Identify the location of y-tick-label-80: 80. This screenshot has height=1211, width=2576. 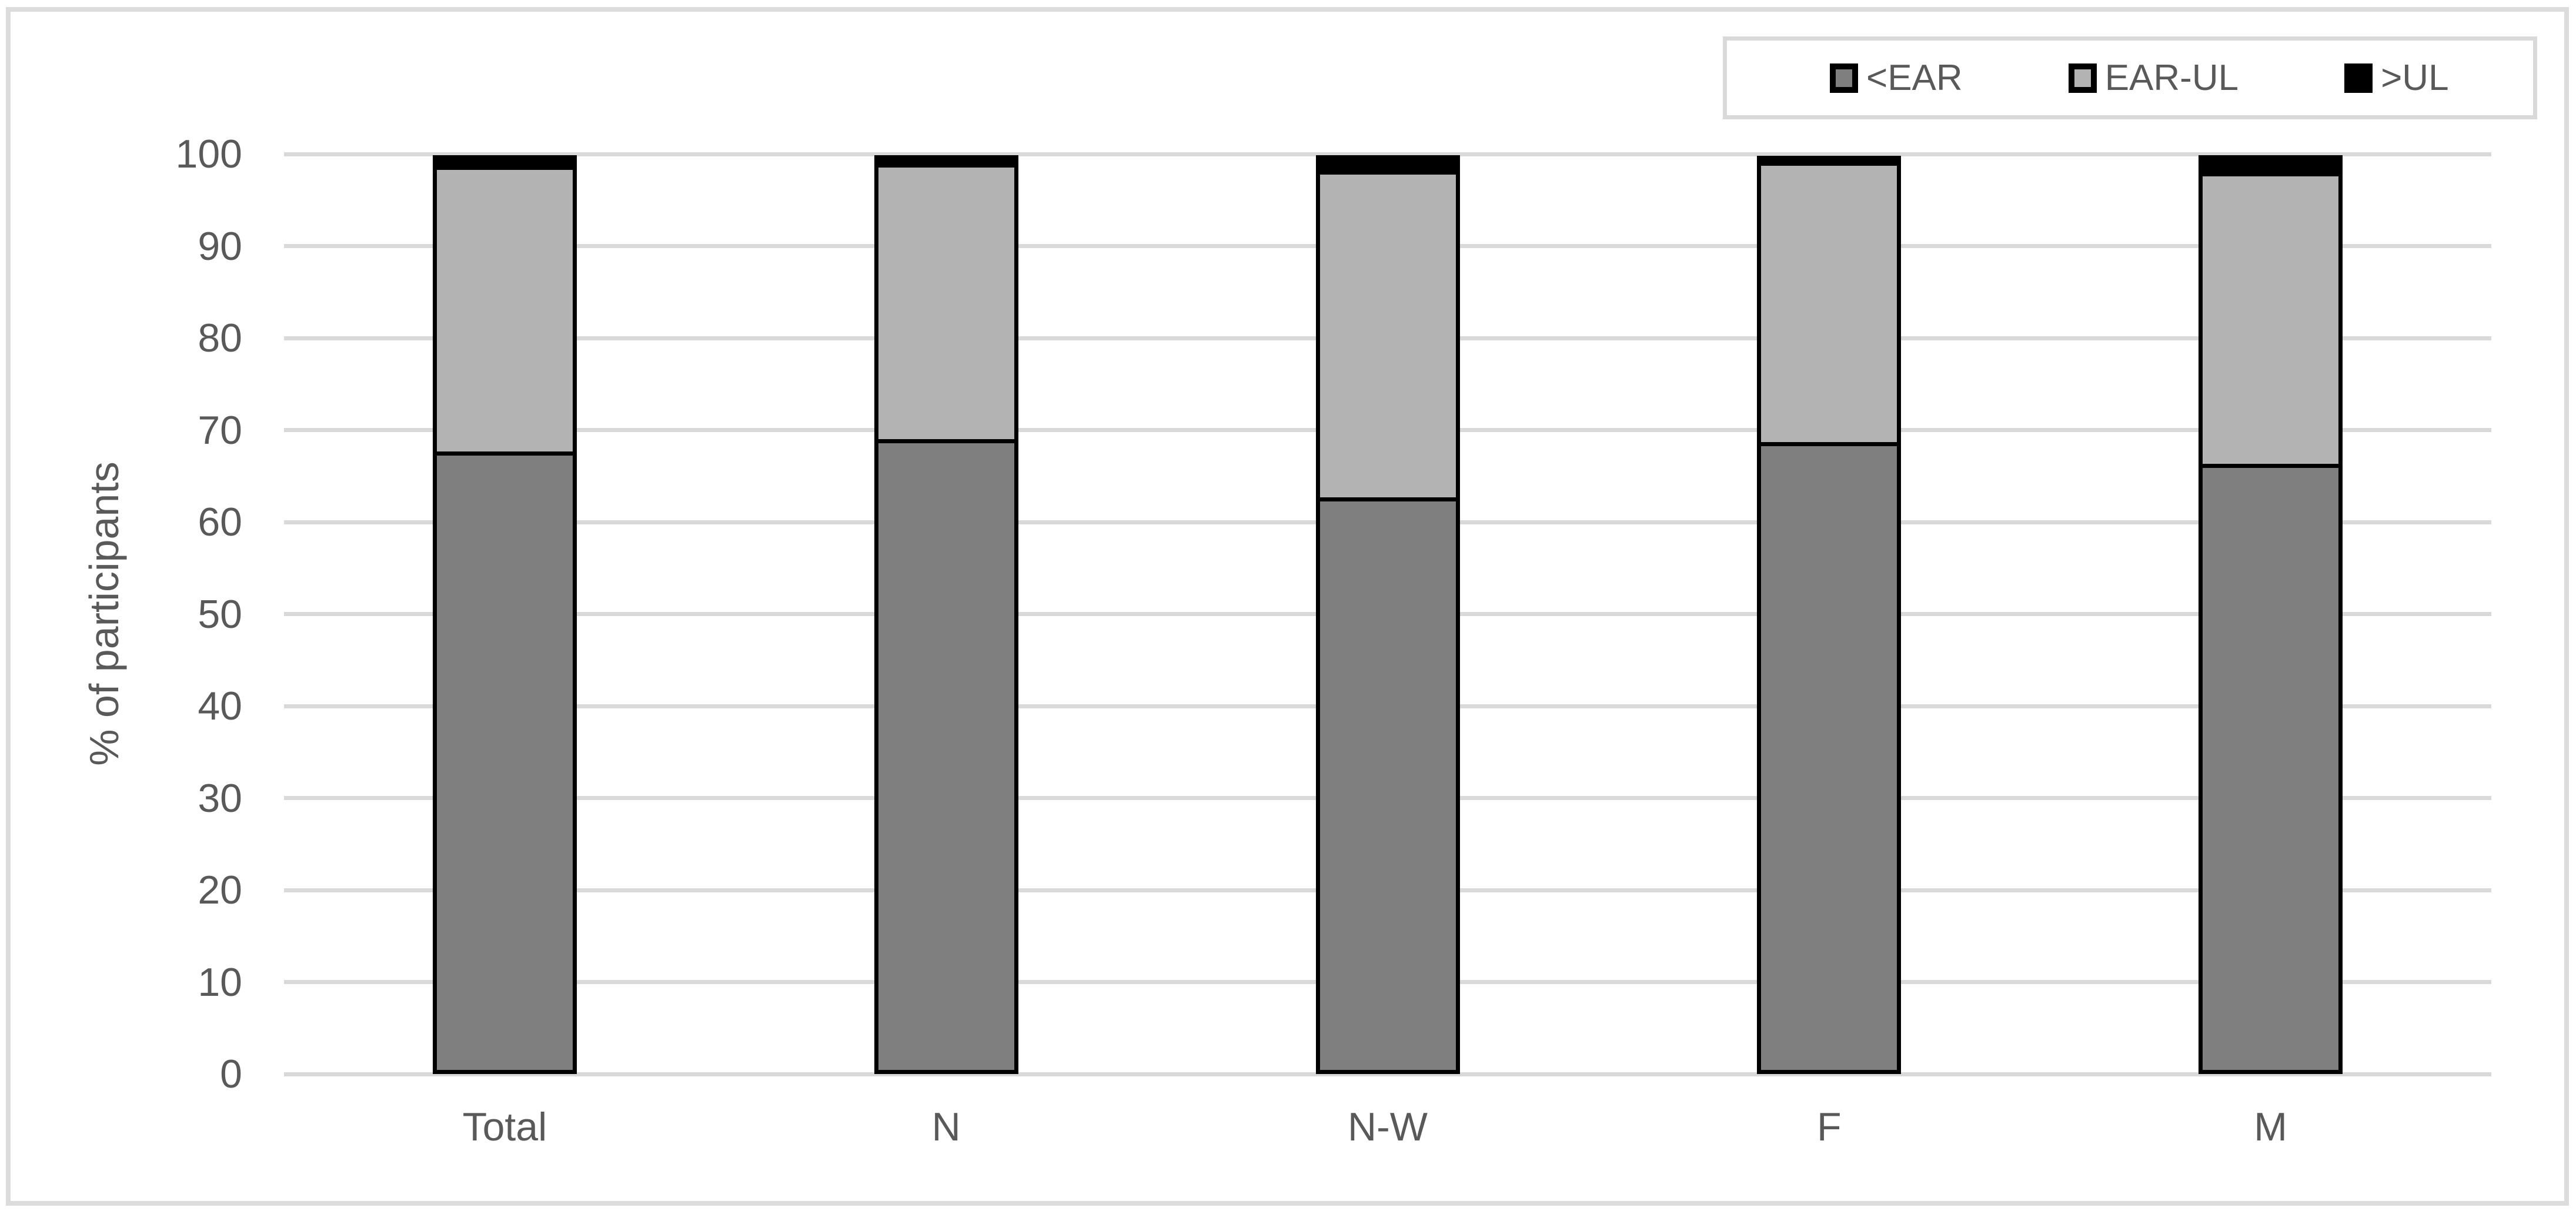
(220, 338).